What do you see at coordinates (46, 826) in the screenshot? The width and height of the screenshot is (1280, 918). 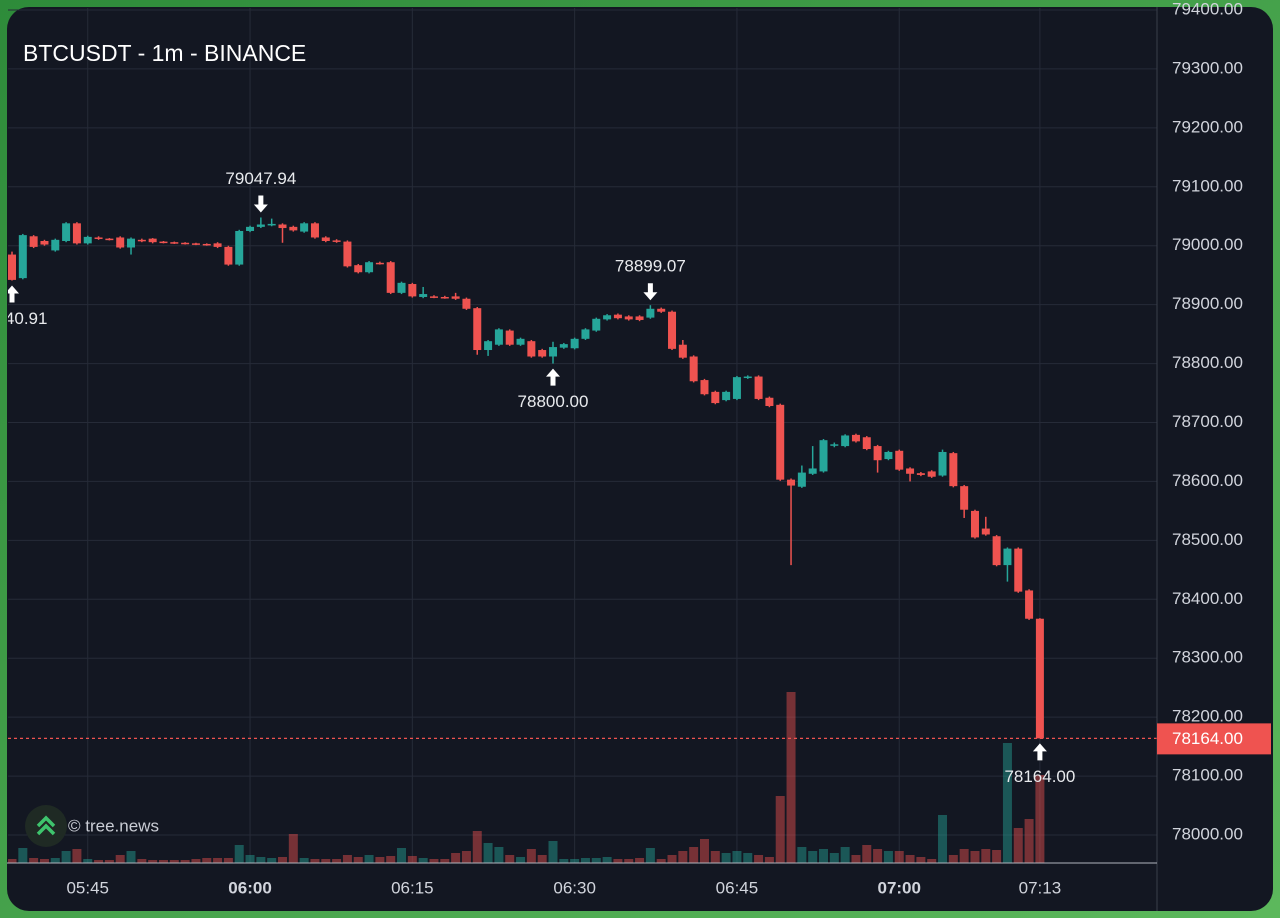 I see `watermark-logo` at bounding box center [46, 826].